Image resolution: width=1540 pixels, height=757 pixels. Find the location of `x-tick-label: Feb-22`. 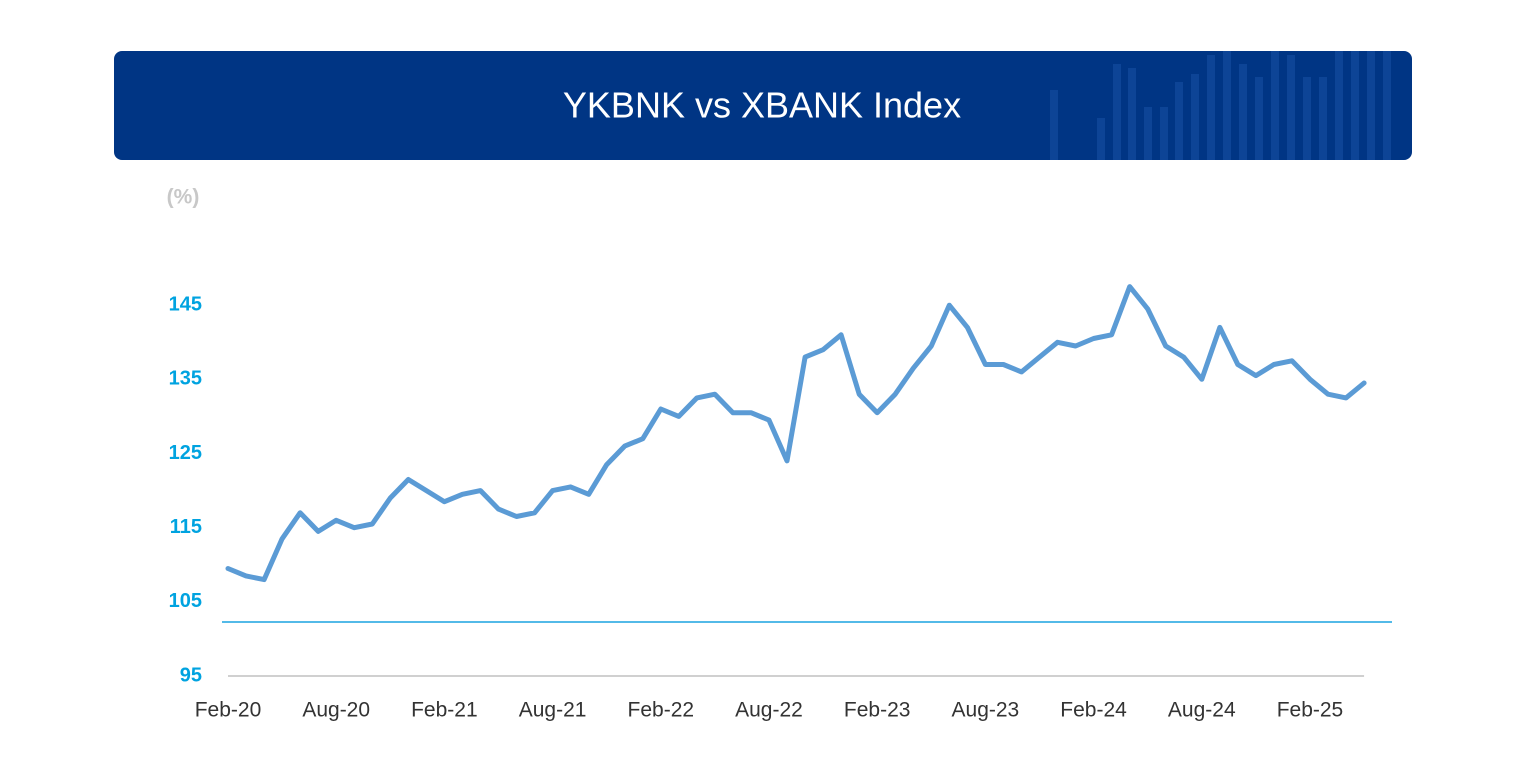

x-tick-label: Feb-22 is located at coordinates (661, 710).